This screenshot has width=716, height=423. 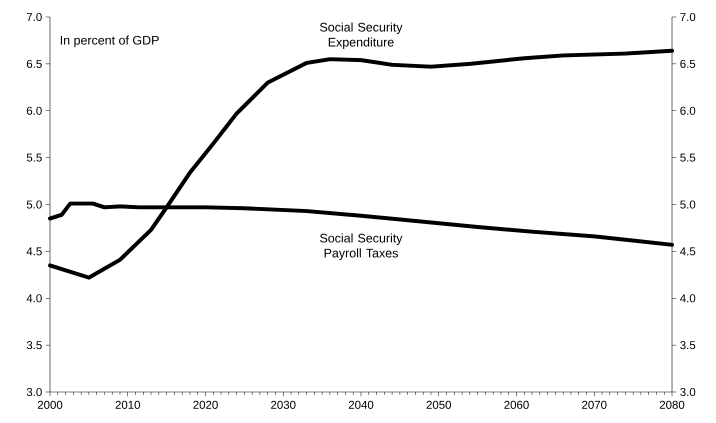 I want to click on series-label: Social Security Expenditure, so click(x=361, y=36).